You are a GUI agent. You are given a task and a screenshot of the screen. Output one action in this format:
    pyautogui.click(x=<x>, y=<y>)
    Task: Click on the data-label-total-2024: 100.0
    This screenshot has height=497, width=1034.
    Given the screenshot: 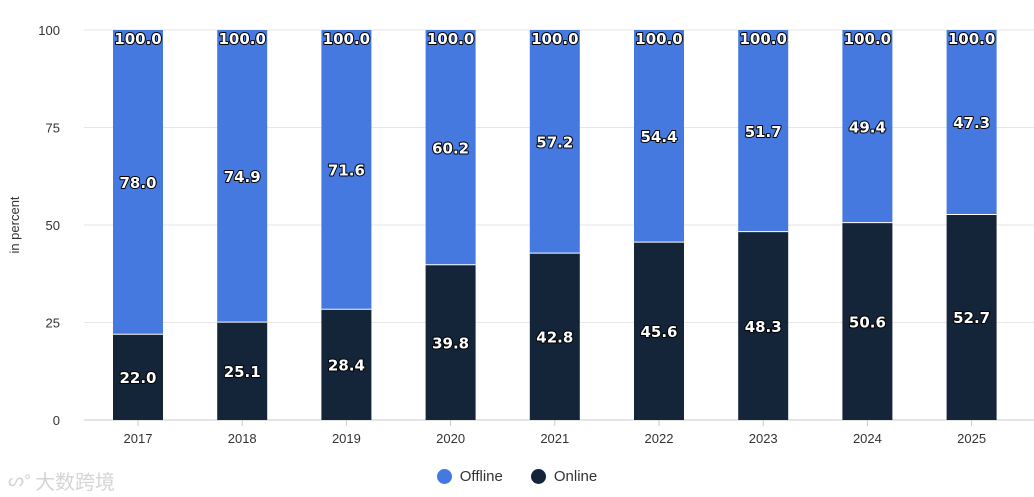 What is the action you would take?
    pyautogui.click(x=867, y=39)
    